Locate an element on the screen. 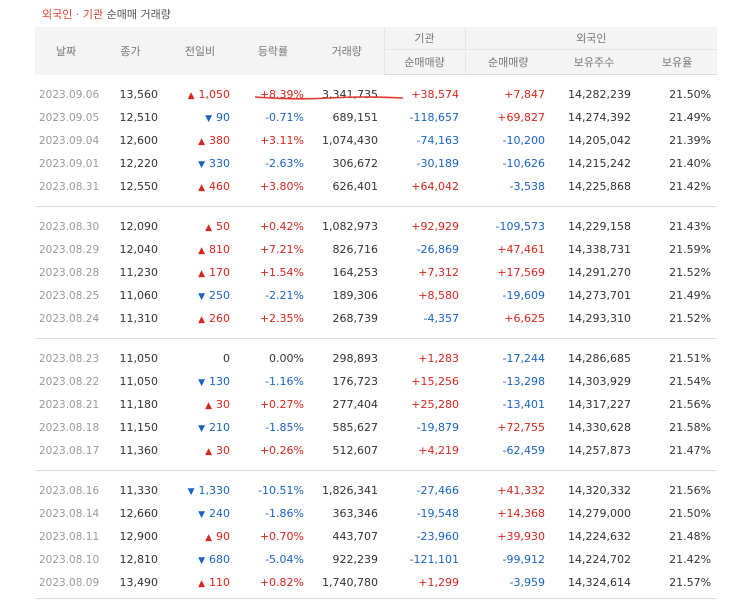  cell-change-value: 30 is located at coordinates (223, 450).